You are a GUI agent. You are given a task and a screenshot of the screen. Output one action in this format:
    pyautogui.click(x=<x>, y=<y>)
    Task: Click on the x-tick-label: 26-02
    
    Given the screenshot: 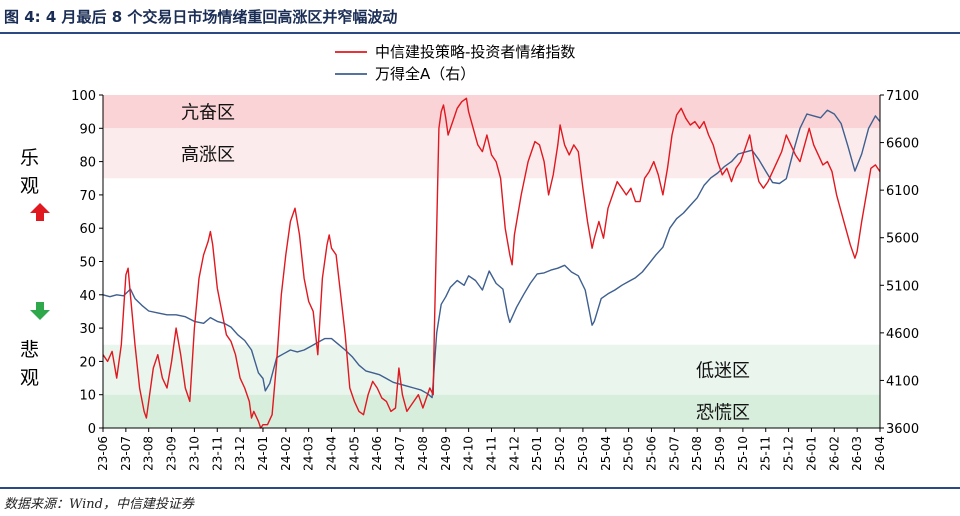 What is the action you would take?
    pyautogui.click(x=834, y=453)
    